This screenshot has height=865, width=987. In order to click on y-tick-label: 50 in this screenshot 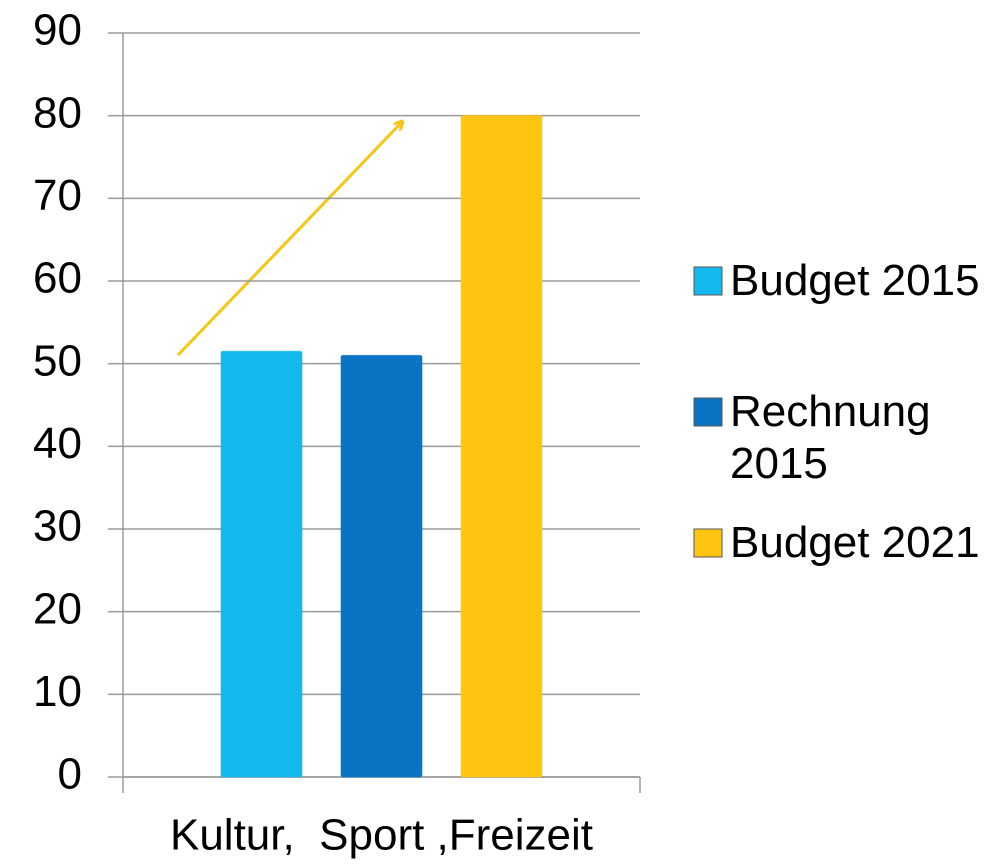, I will do `click(57, 360)`.